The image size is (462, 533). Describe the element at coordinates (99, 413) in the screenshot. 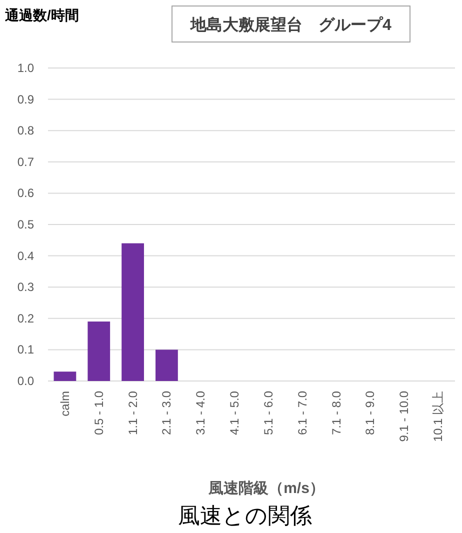

I see `x-tick-label: 0.5 - 1.0` at that location.